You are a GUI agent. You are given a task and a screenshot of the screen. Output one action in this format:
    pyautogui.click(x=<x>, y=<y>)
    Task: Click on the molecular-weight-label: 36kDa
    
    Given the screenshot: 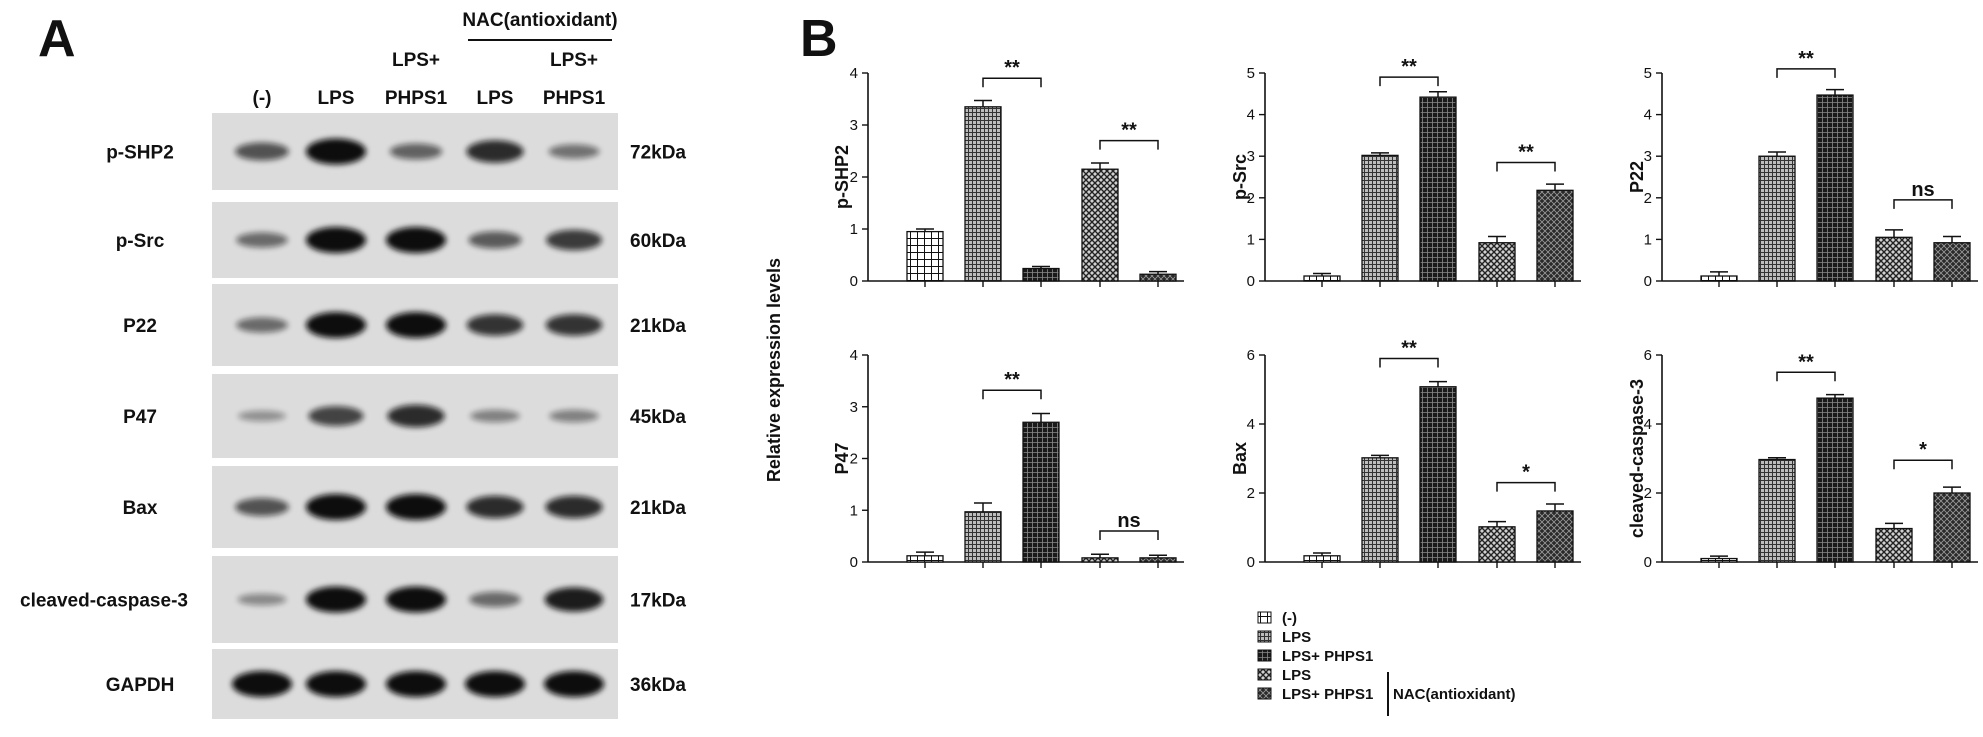 What is the action you would take?
    pyautogui.click(x=658, y=685)
    